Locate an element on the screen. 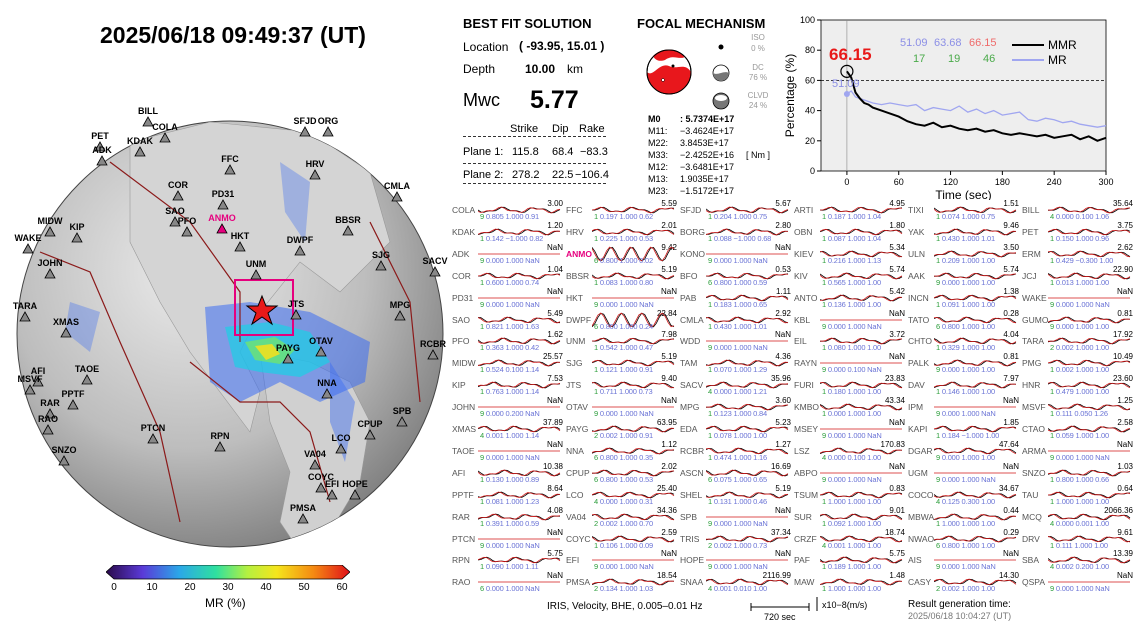  mr-value: 0.53 is located at coordinates (783, 269).